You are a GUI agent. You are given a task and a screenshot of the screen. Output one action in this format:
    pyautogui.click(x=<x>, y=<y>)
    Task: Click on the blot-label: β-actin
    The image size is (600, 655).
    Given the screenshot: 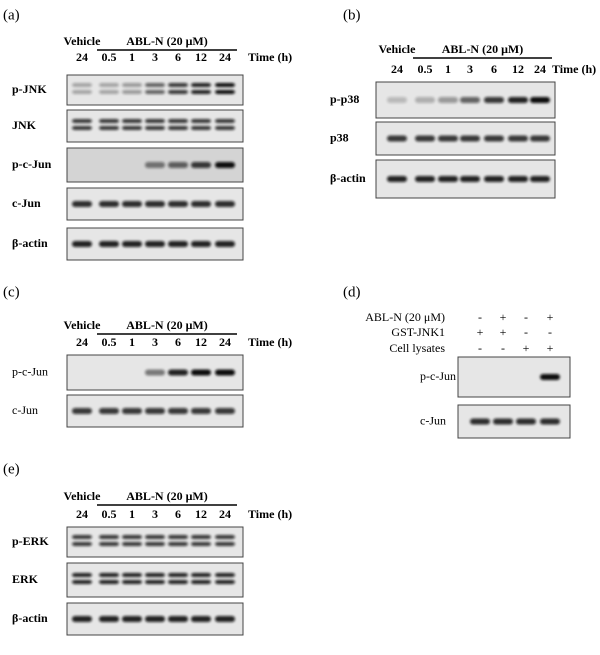 What is the action you would take?
    pyautogui.click(x=30, y=243)
    